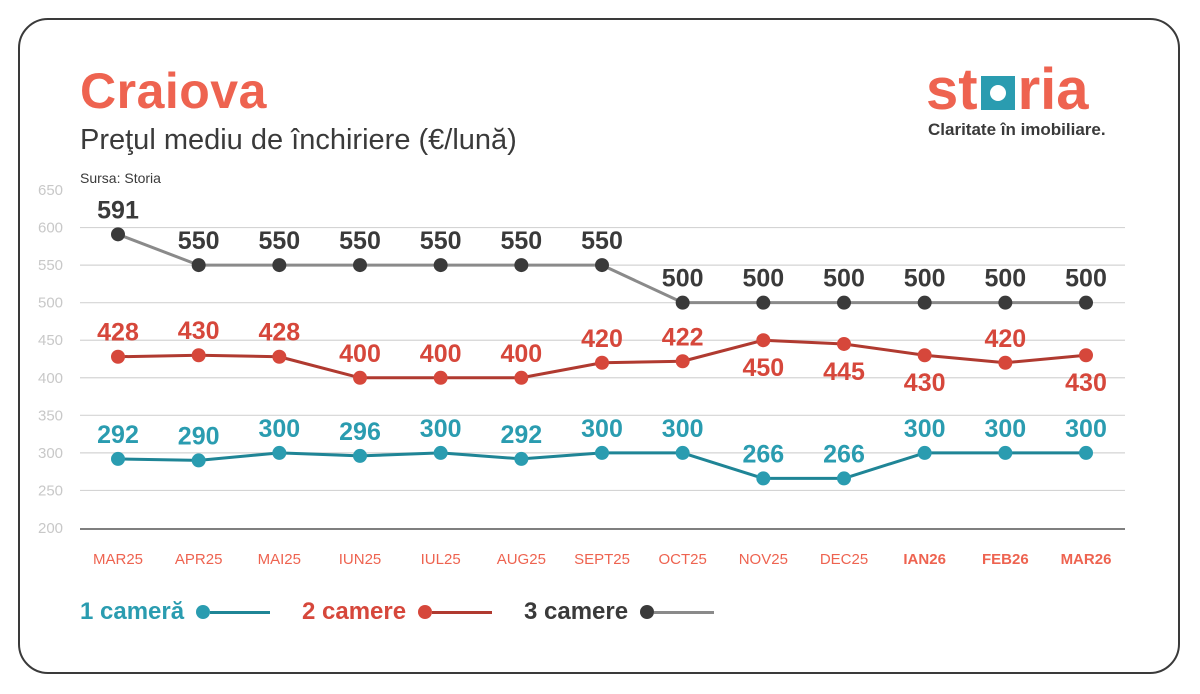 This screenshot has width=1200, height=694. I want to click on x-tick-label: OCT25, so click(682, 559).